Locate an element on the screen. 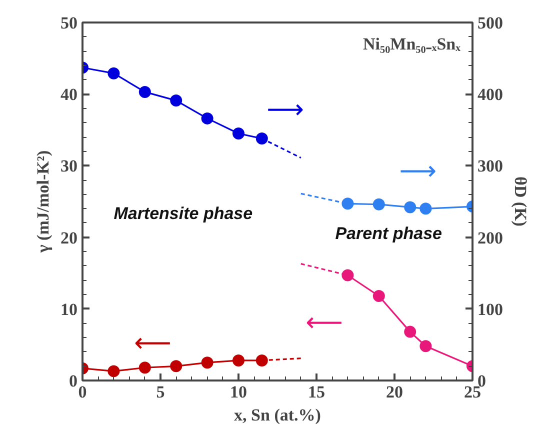  annotation: Martensite phase is located at coordinates (183, 213).